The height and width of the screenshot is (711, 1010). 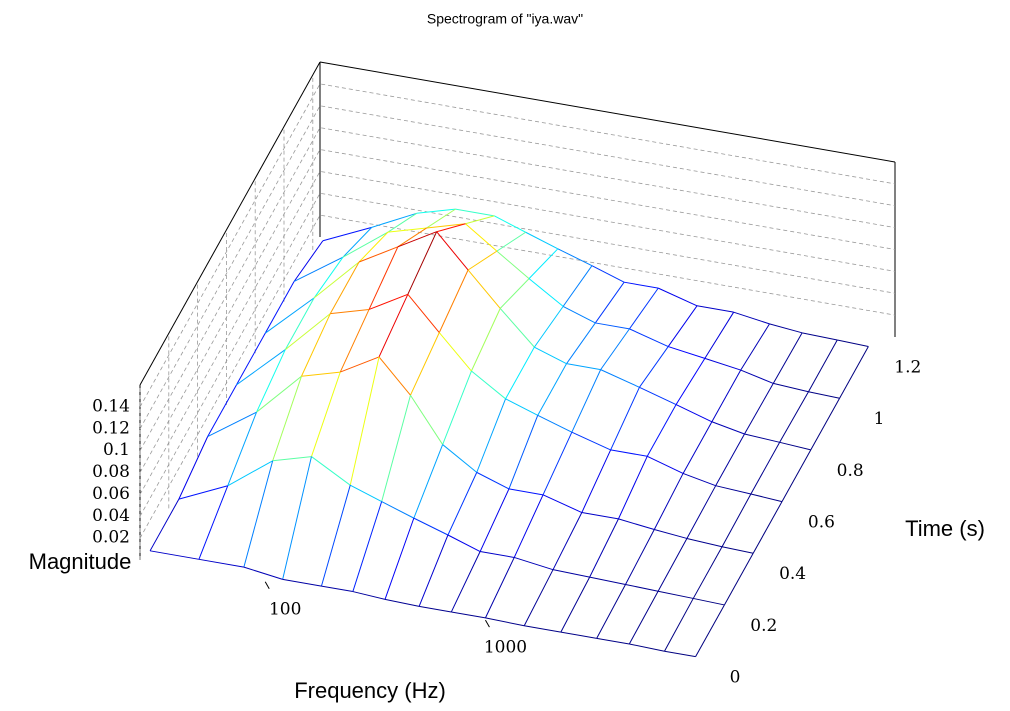 What do you see at coordinates (111, 538) in the screenshot?
I see `z-tick-label: 0.02` at bounding box center [111, 538].